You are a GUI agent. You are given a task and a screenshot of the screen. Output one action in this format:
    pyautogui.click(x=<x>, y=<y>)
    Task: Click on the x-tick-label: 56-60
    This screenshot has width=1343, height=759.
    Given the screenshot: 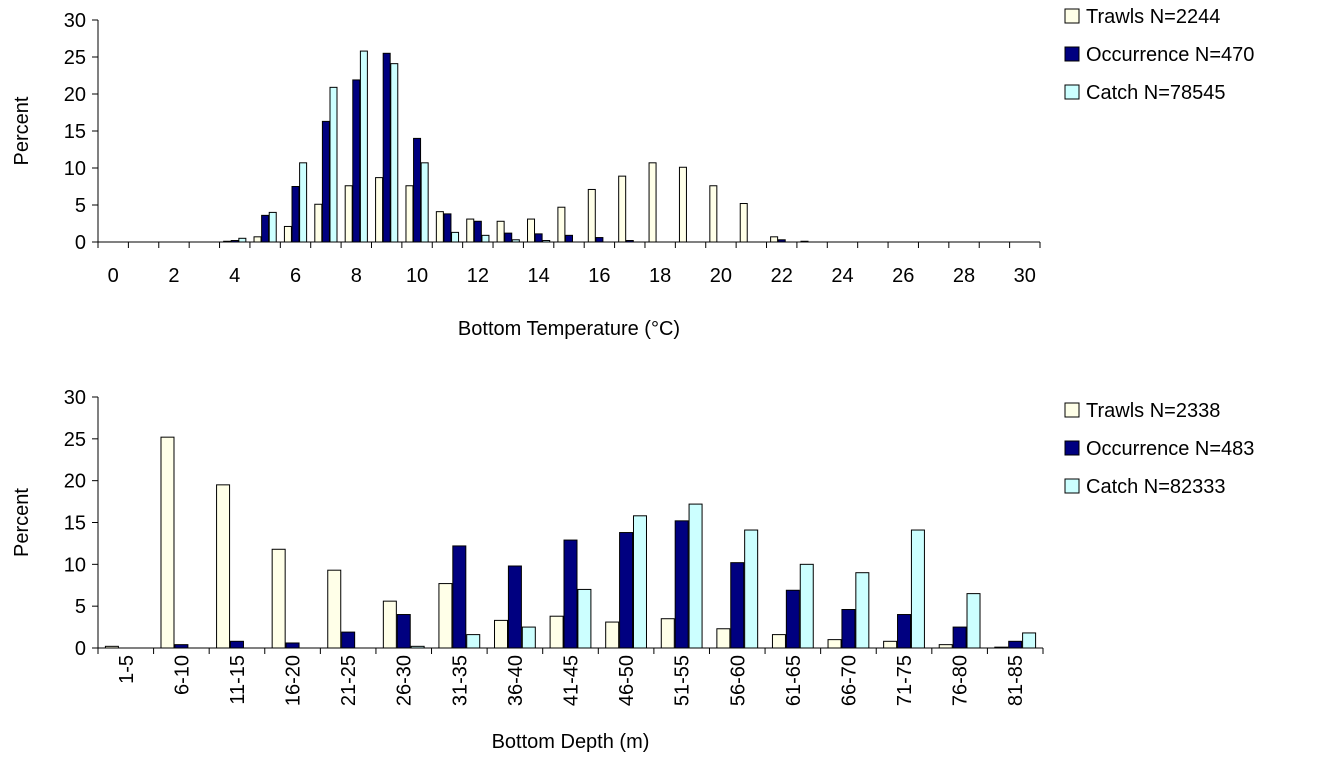 What is the action you would take?
    pyautogui.click(x=738, y=680)
    